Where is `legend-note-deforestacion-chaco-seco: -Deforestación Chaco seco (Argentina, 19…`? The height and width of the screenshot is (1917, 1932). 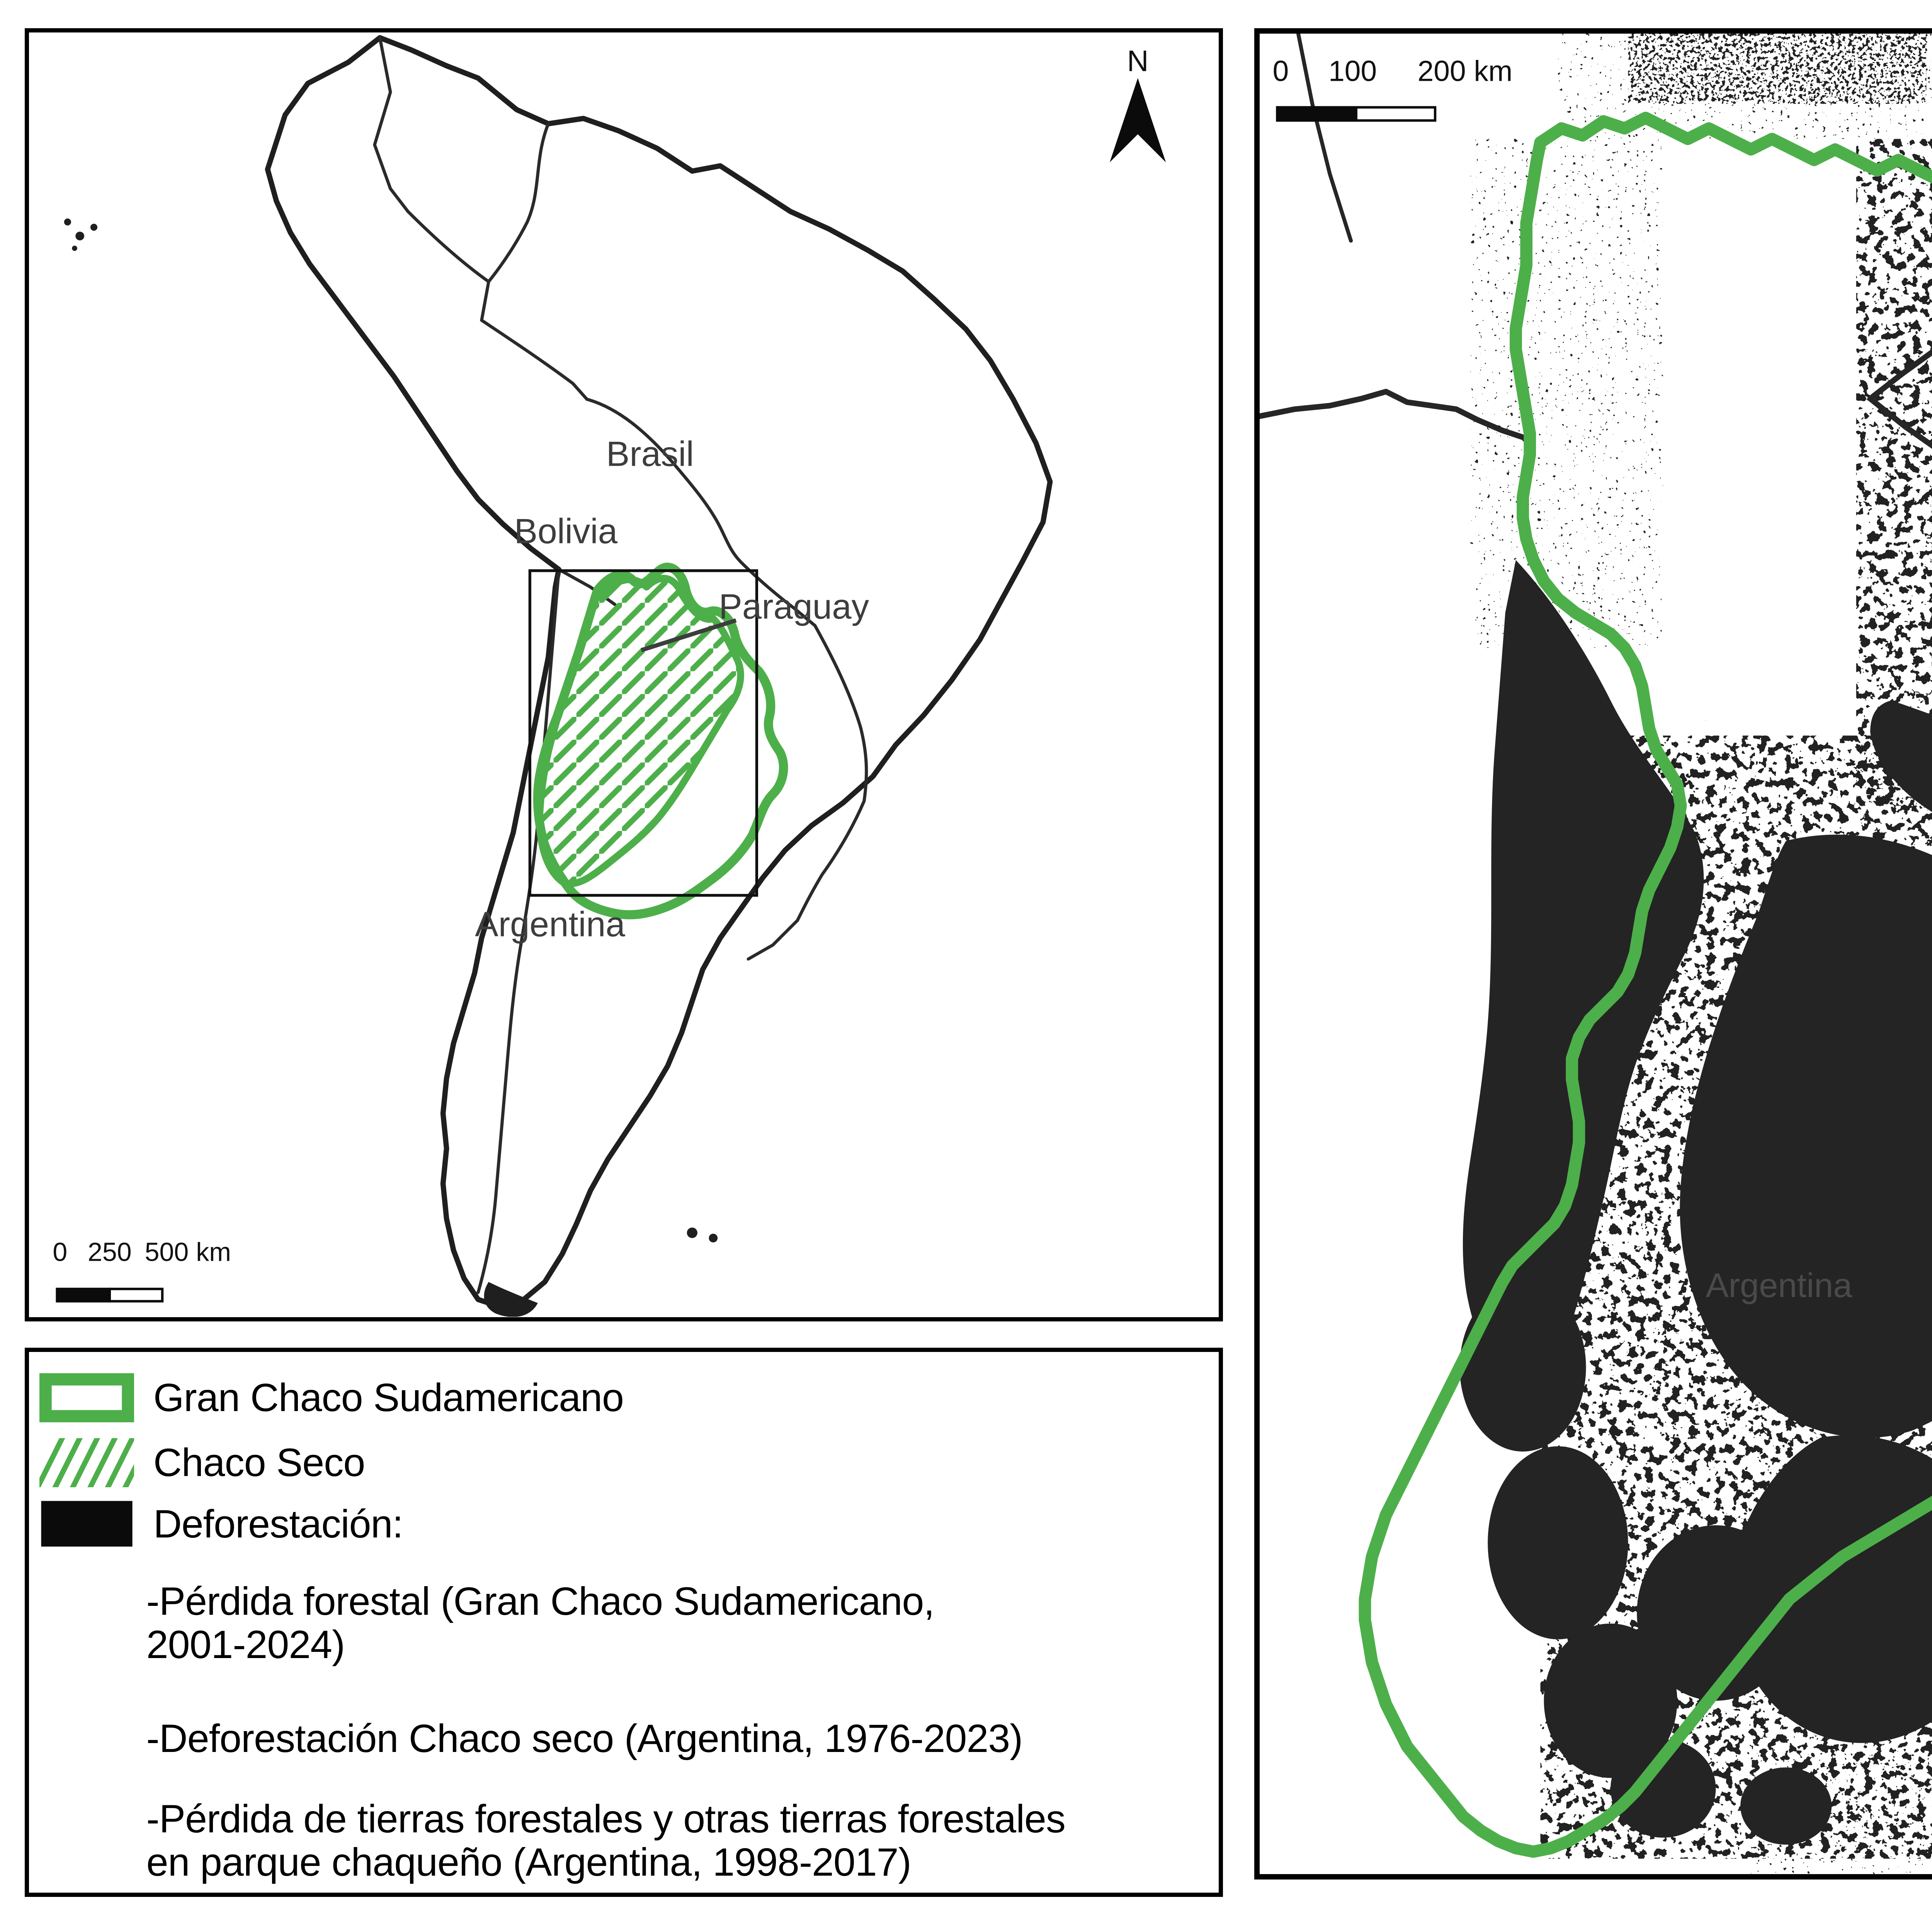 legend-note-deforestacion-chaco-seco: -Deforestación Chaco seco (Argentina, 19… is located at coordinates (585, 1738).